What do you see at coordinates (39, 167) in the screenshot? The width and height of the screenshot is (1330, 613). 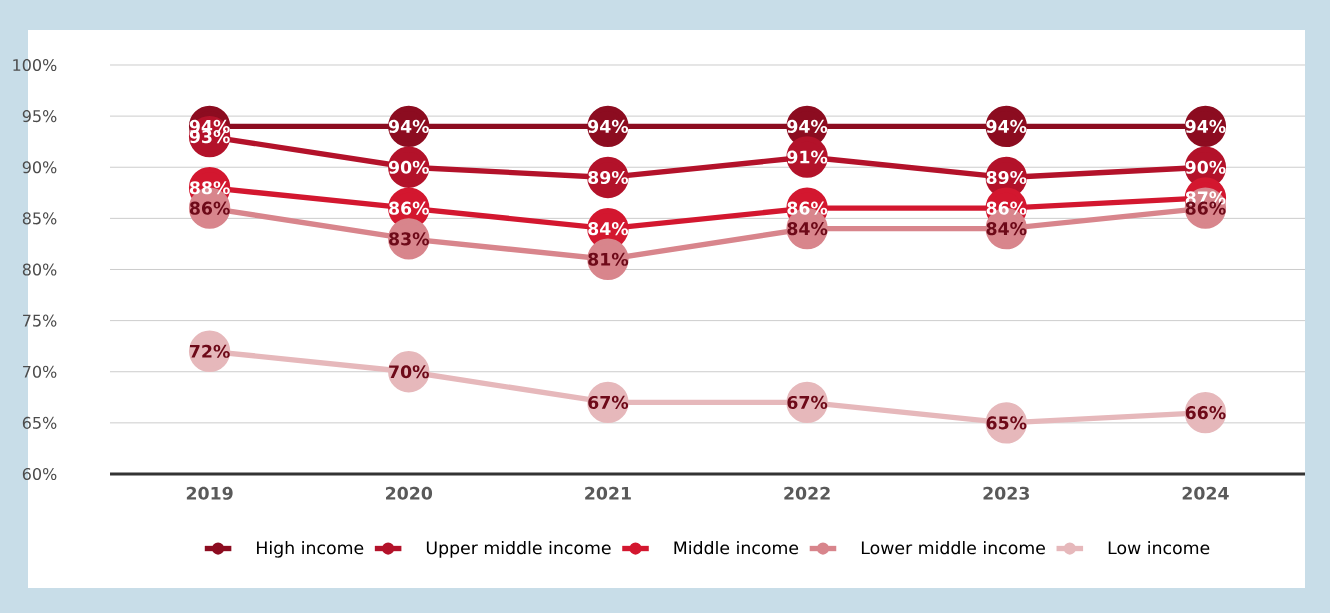 I see `y-tick-label: 90%` at bounding box center [39, 167].